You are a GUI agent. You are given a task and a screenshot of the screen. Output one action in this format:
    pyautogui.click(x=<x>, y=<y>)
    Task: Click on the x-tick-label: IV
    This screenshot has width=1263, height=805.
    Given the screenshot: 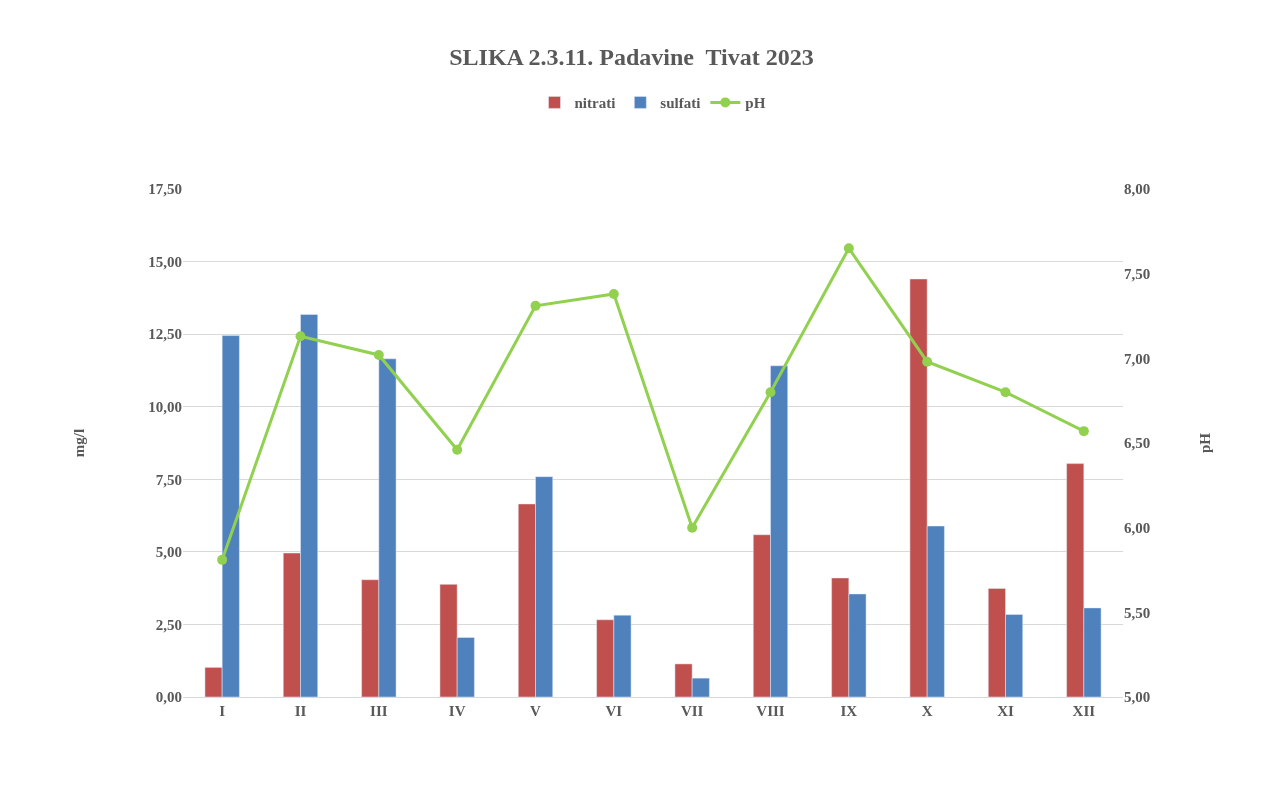 What is the action you would take?
    pyautogui.click(x=457, y=711)
    